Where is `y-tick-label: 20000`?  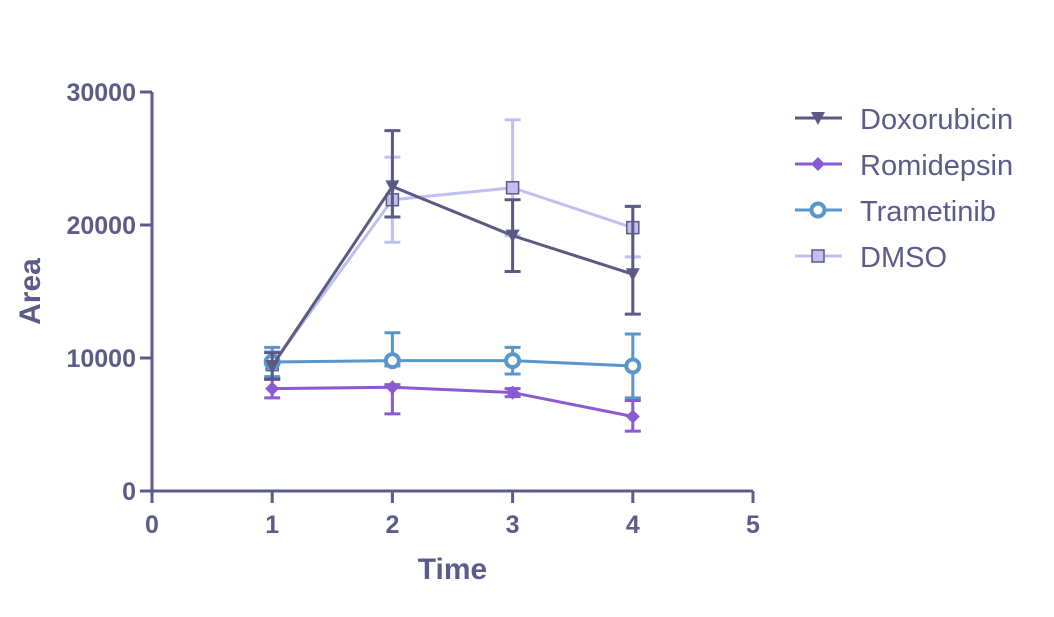
y-tick-label: 20000 is located at coordinates (101, 226).